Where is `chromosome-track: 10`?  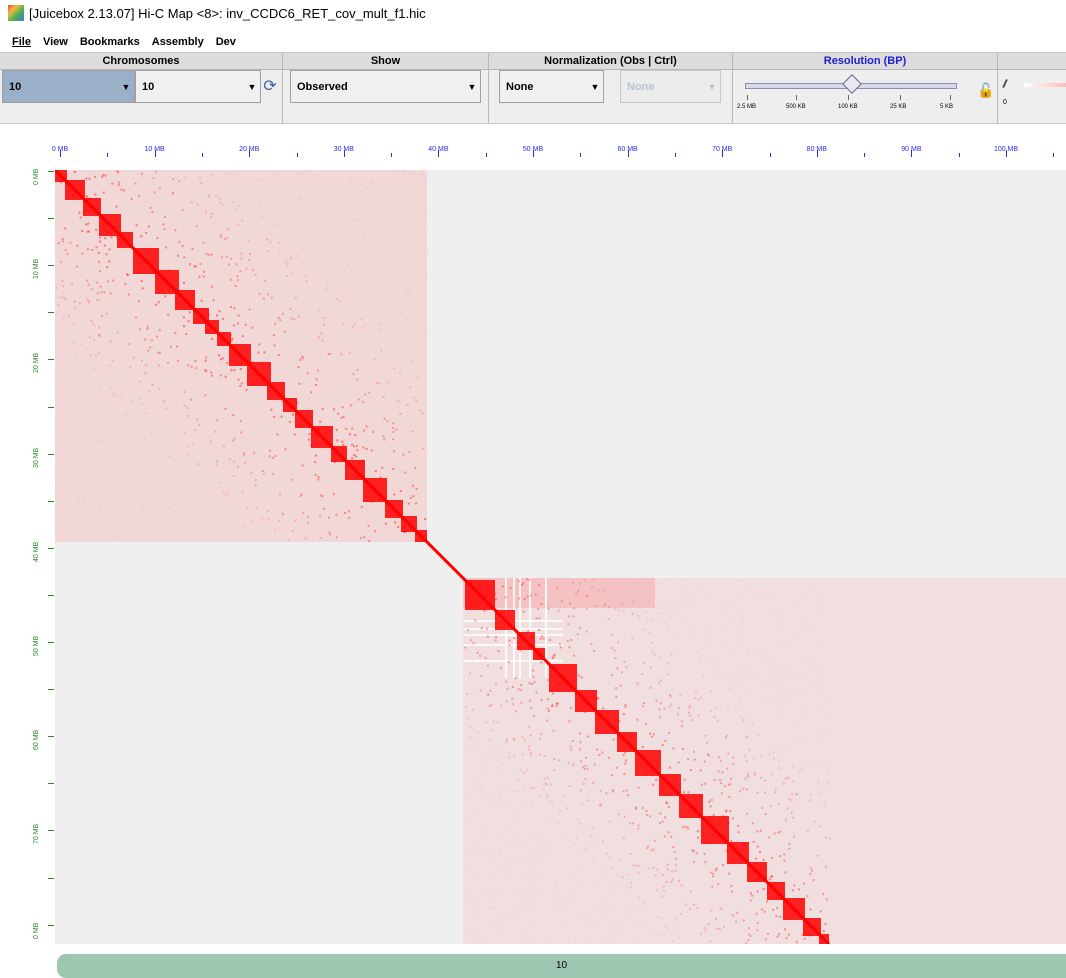
chromosome-track: 10 is located at coordinates (561, 966).